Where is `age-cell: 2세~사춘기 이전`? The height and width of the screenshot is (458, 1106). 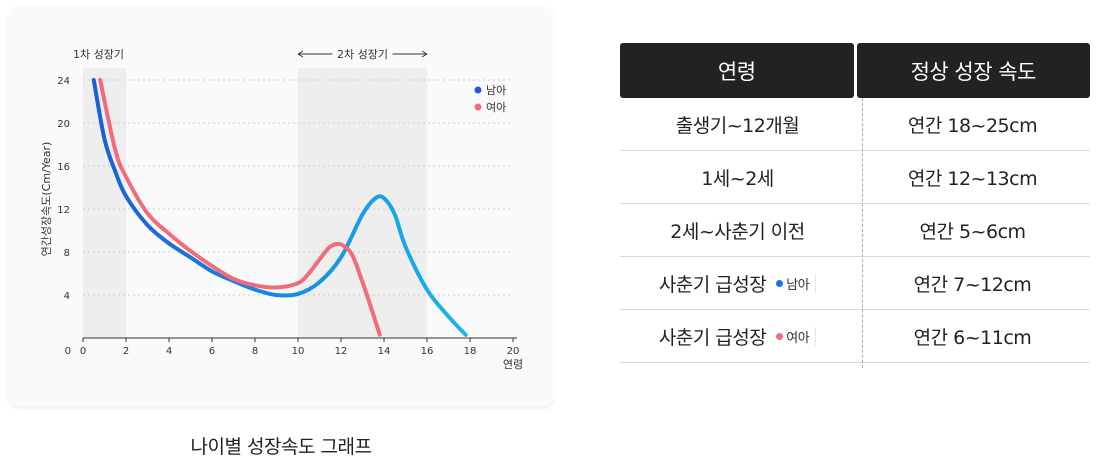
age-cell: 2세~사춘기 이전 is located at coordinates (737, 231).